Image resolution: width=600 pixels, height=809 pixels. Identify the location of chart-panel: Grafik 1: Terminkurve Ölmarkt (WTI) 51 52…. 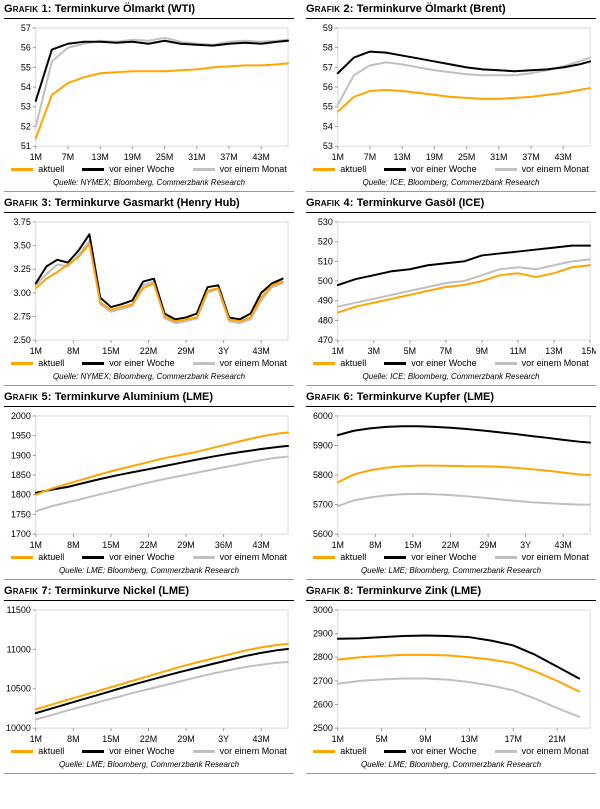
(149, 97).